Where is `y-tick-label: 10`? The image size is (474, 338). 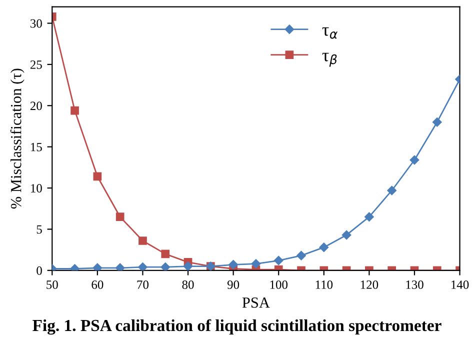
y-tick-label: 10 is located at coordinates (36, 188).